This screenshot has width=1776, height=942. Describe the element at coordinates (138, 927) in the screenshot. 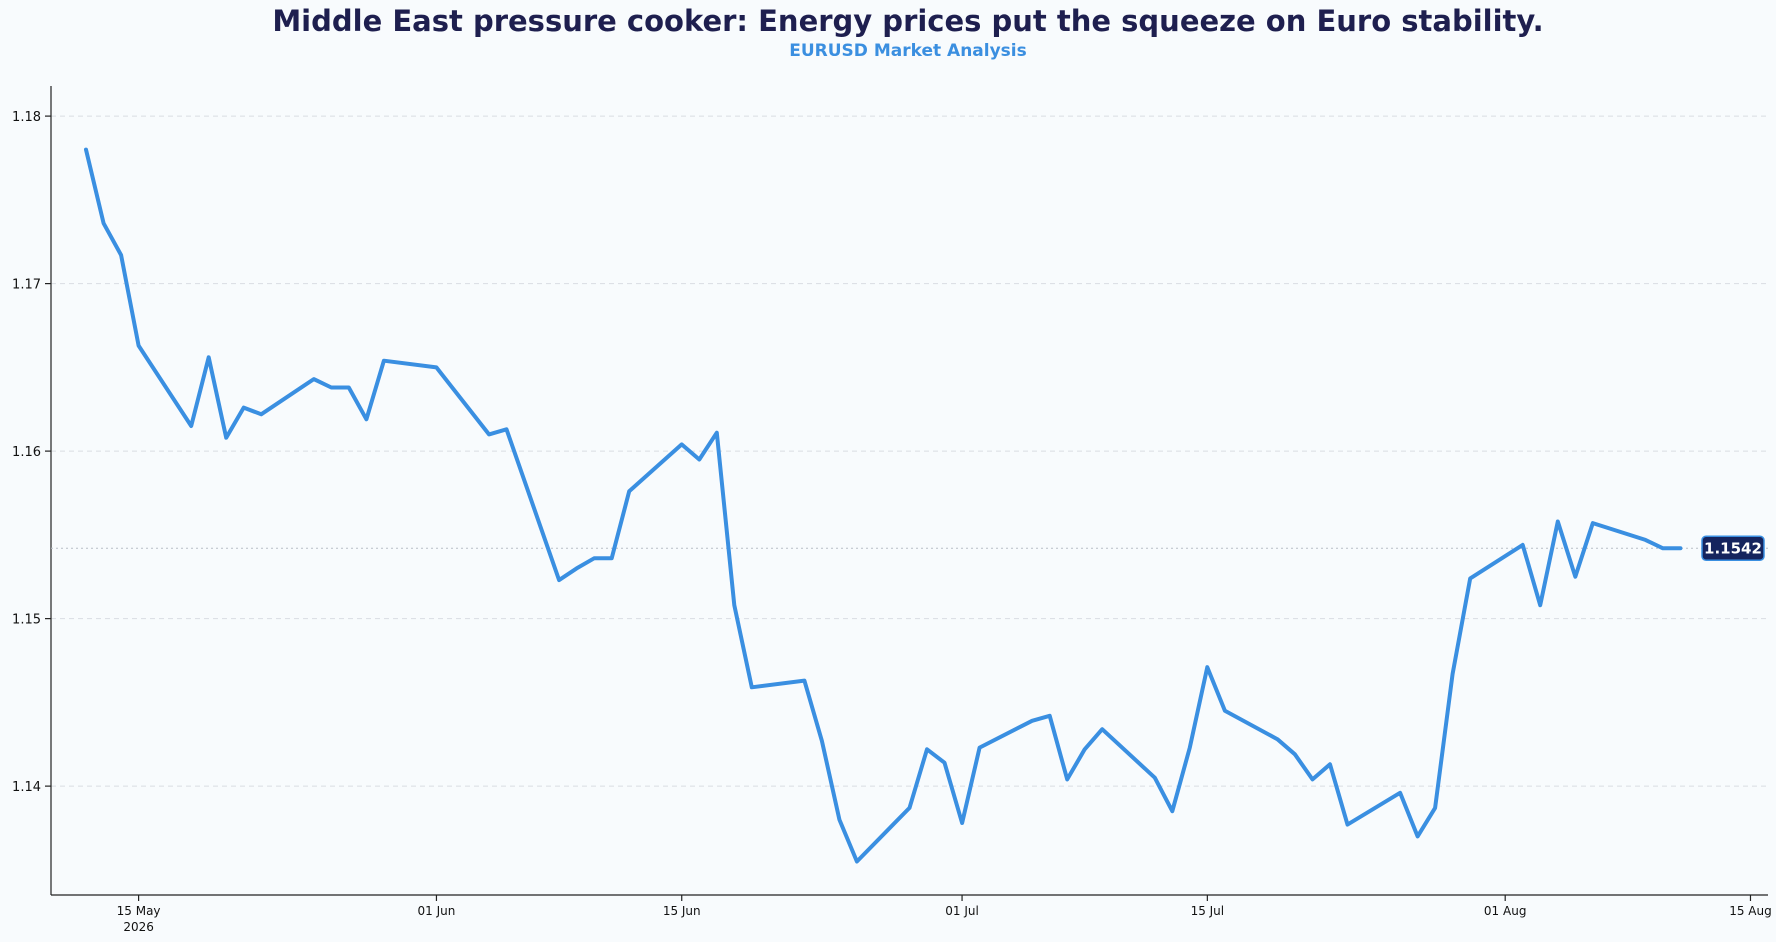

I see `x-tick-sublabel: 2026` at that location.